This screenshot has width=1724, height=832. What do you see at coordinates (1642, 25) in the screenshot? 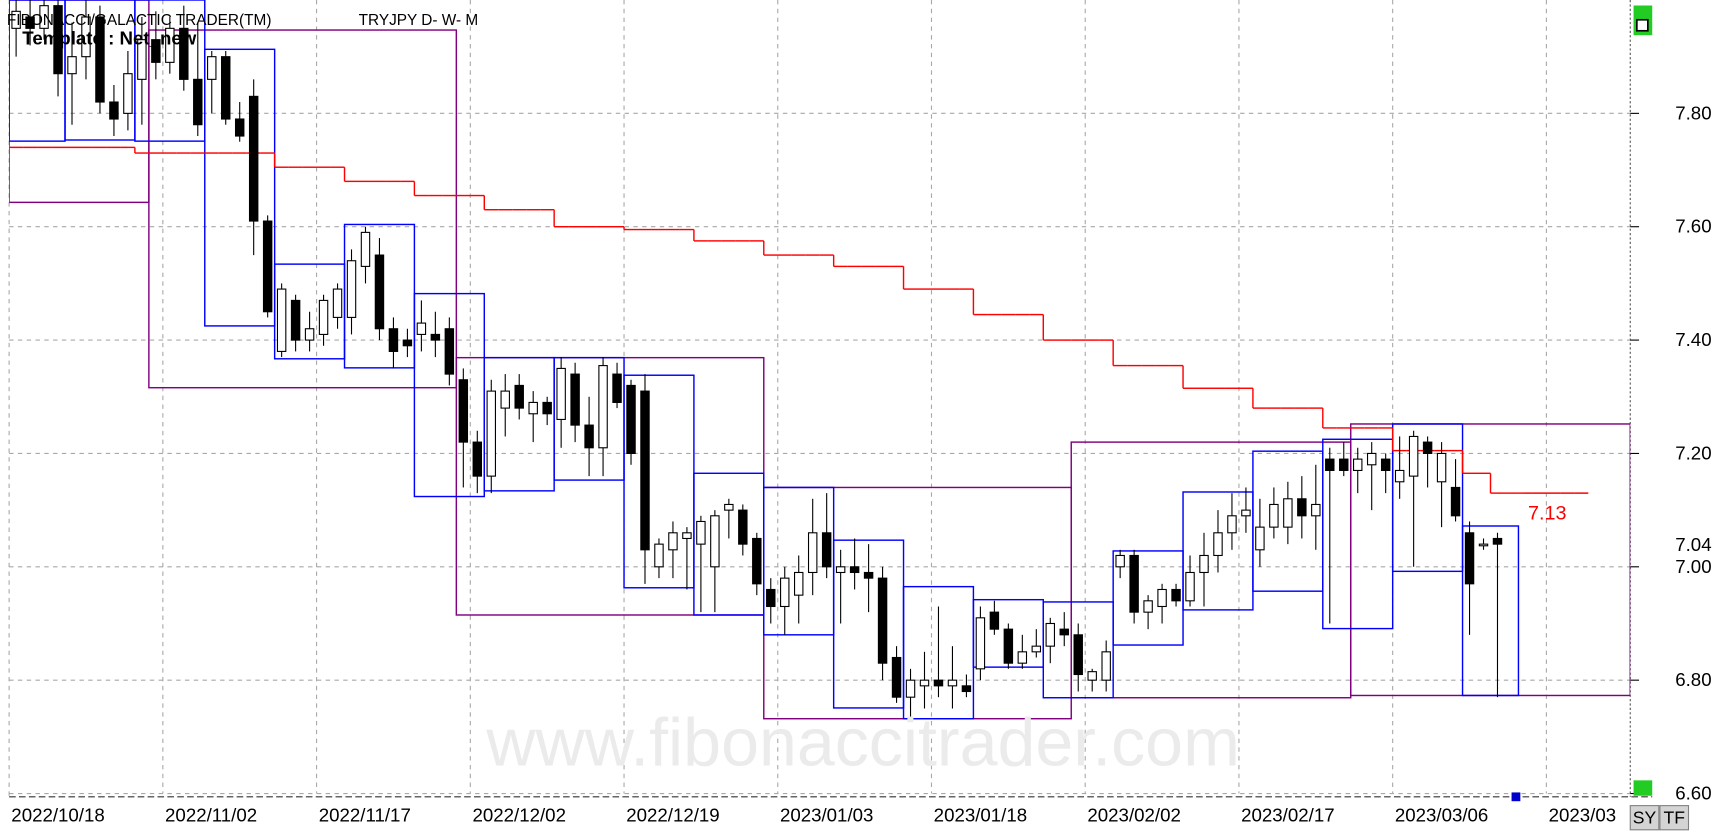
I see `indicator-box` at bounding box center [1642, 25].